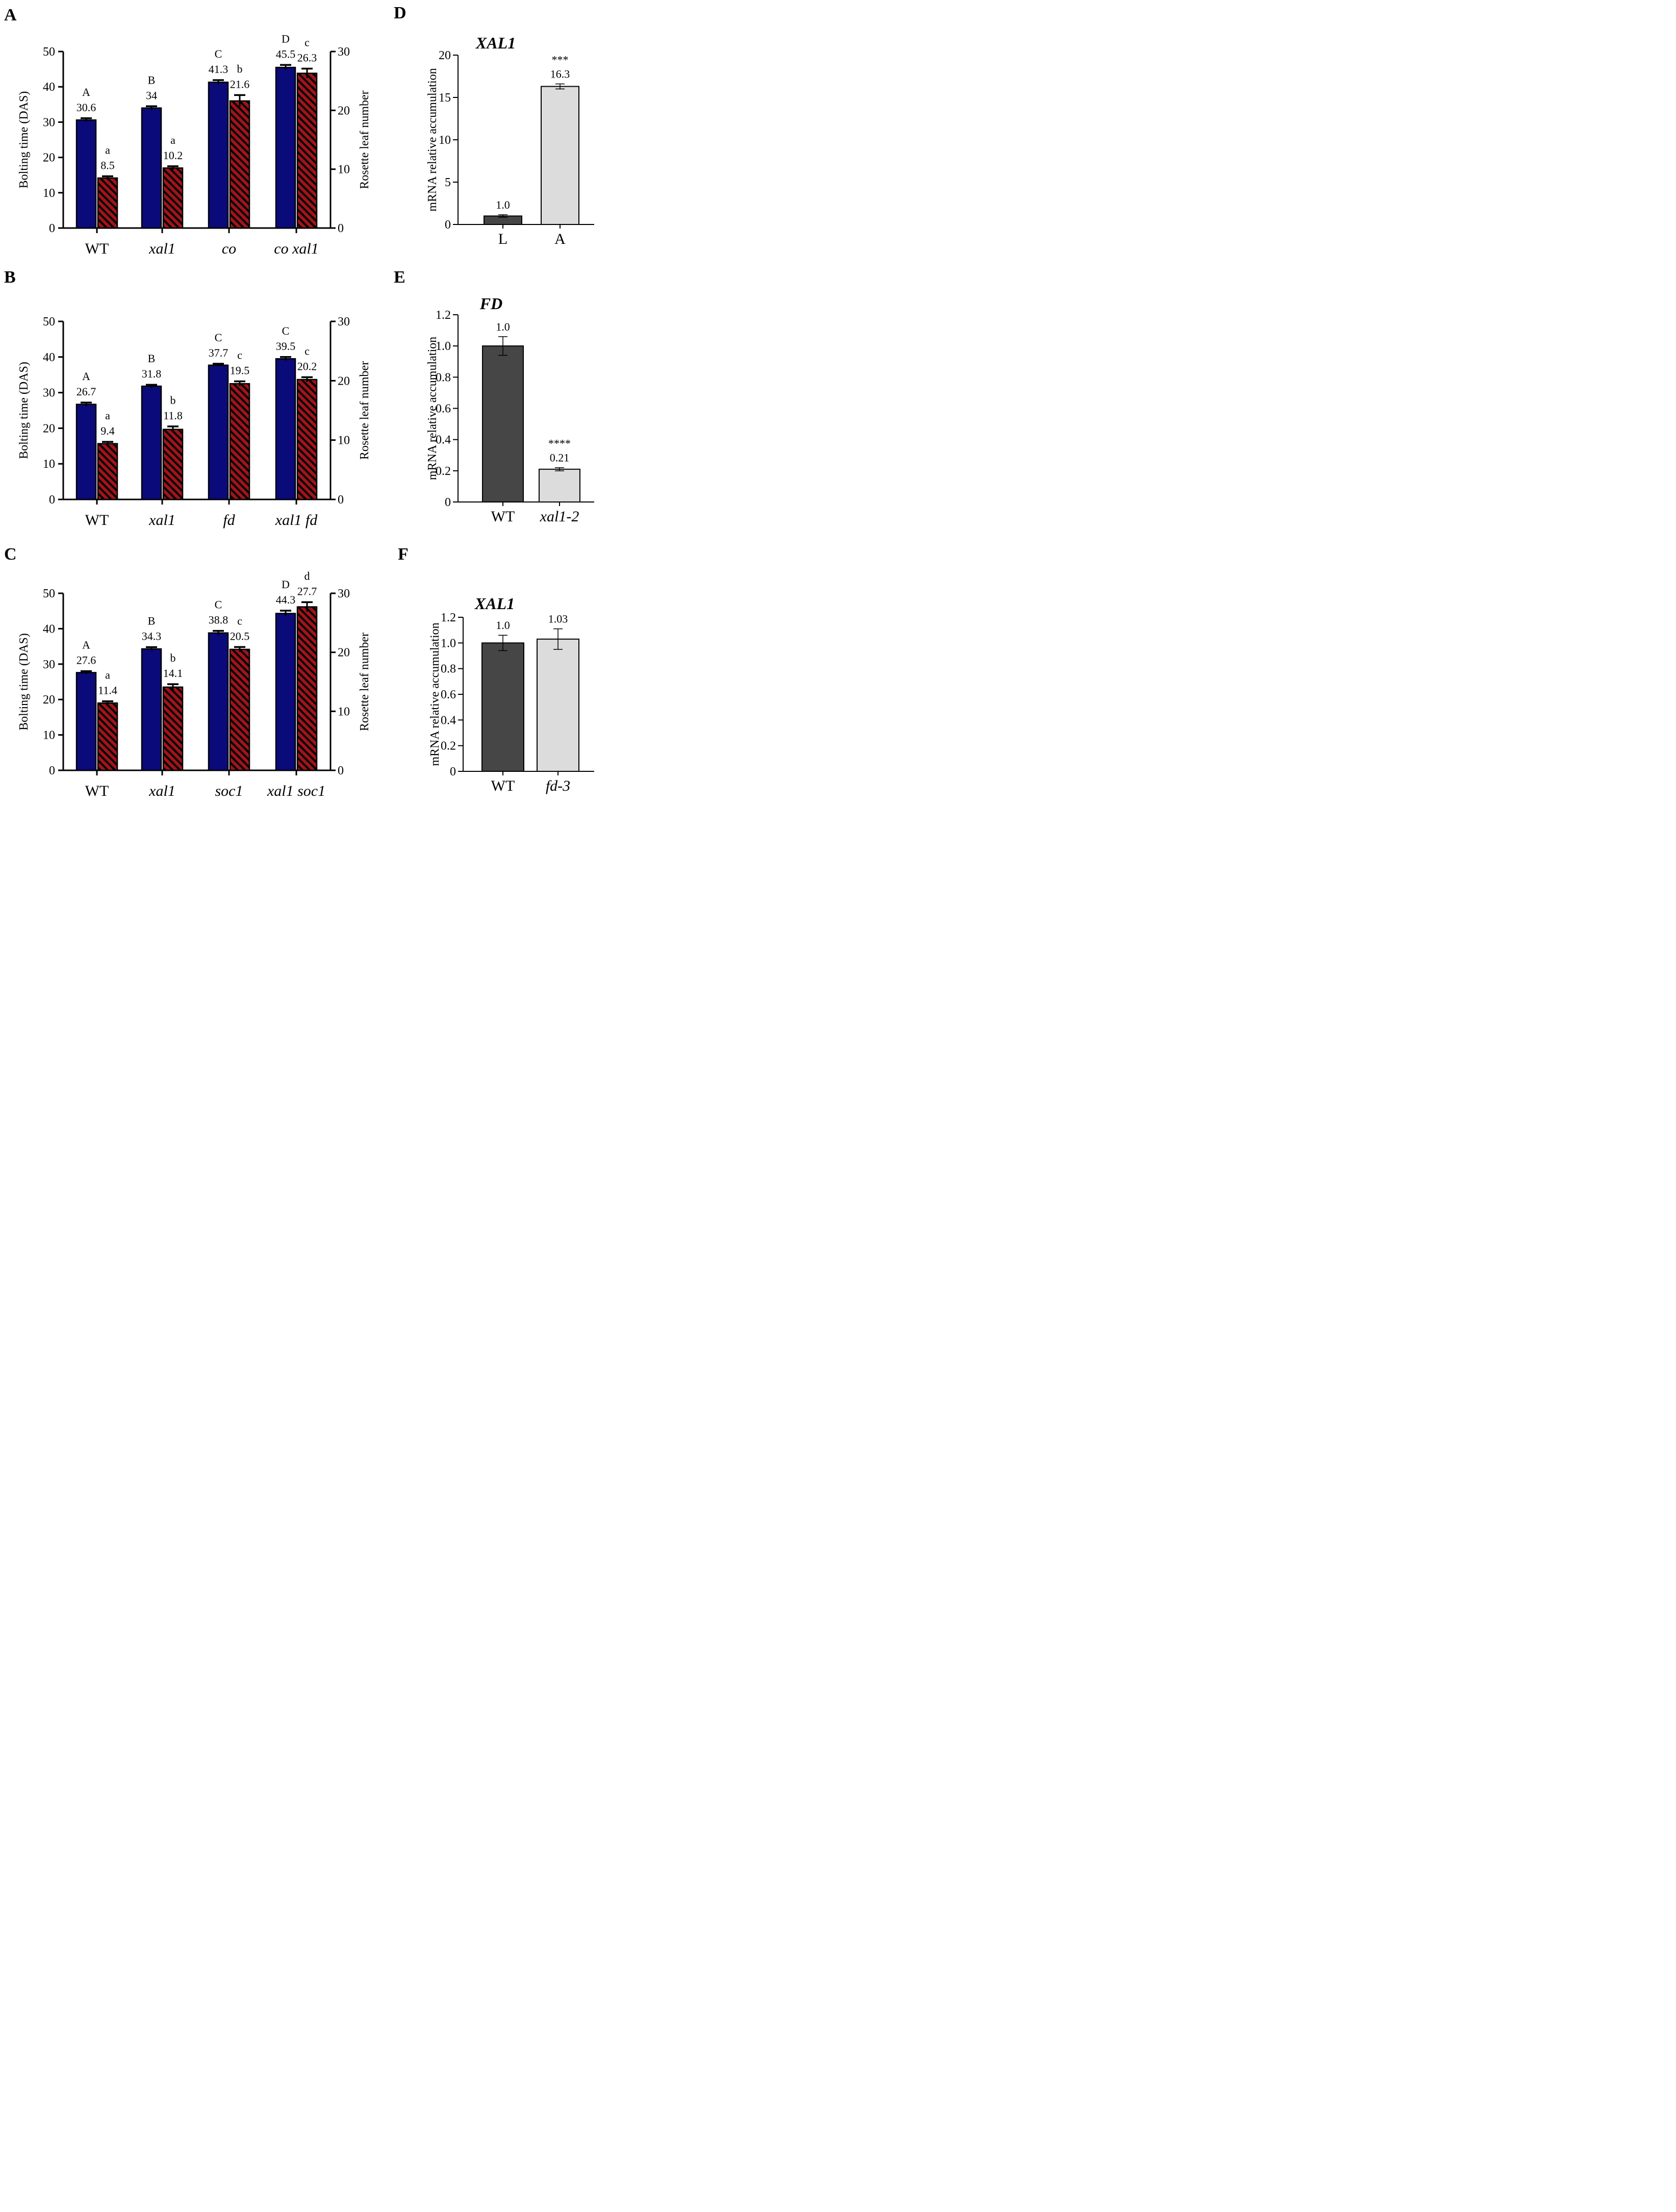 This screenshot has width=1676, height=2212. What do you see at coordinates (152, 373) in the screenshot?
I see `data-label: 31.8` at bounding box center [152, 373].